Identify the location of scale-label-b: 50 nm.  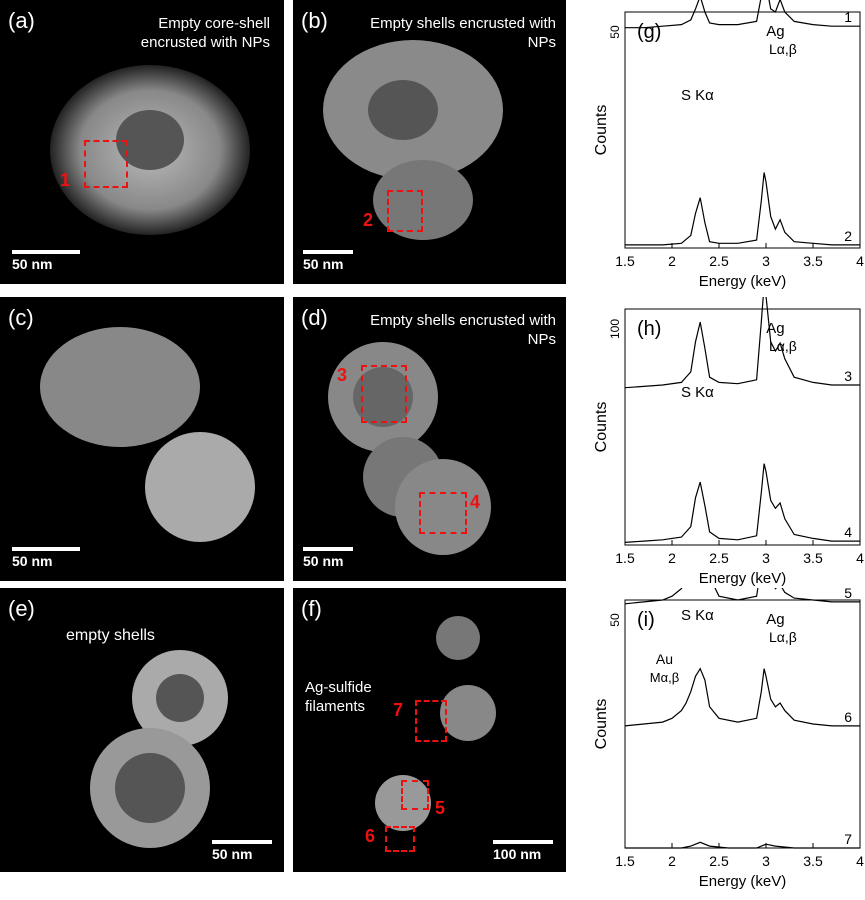
(323, 264).